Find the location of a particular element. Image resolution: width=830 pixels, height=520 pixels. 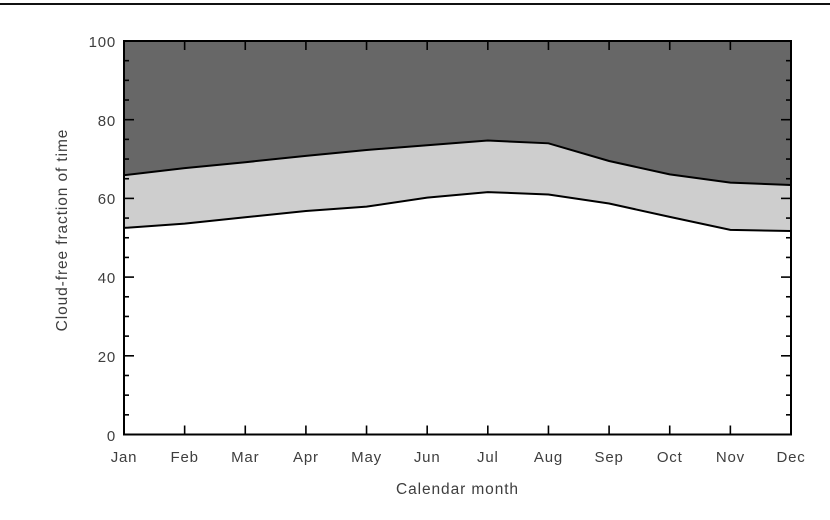

y-tick-label-60: 60 is located at coordinates (106, 200).